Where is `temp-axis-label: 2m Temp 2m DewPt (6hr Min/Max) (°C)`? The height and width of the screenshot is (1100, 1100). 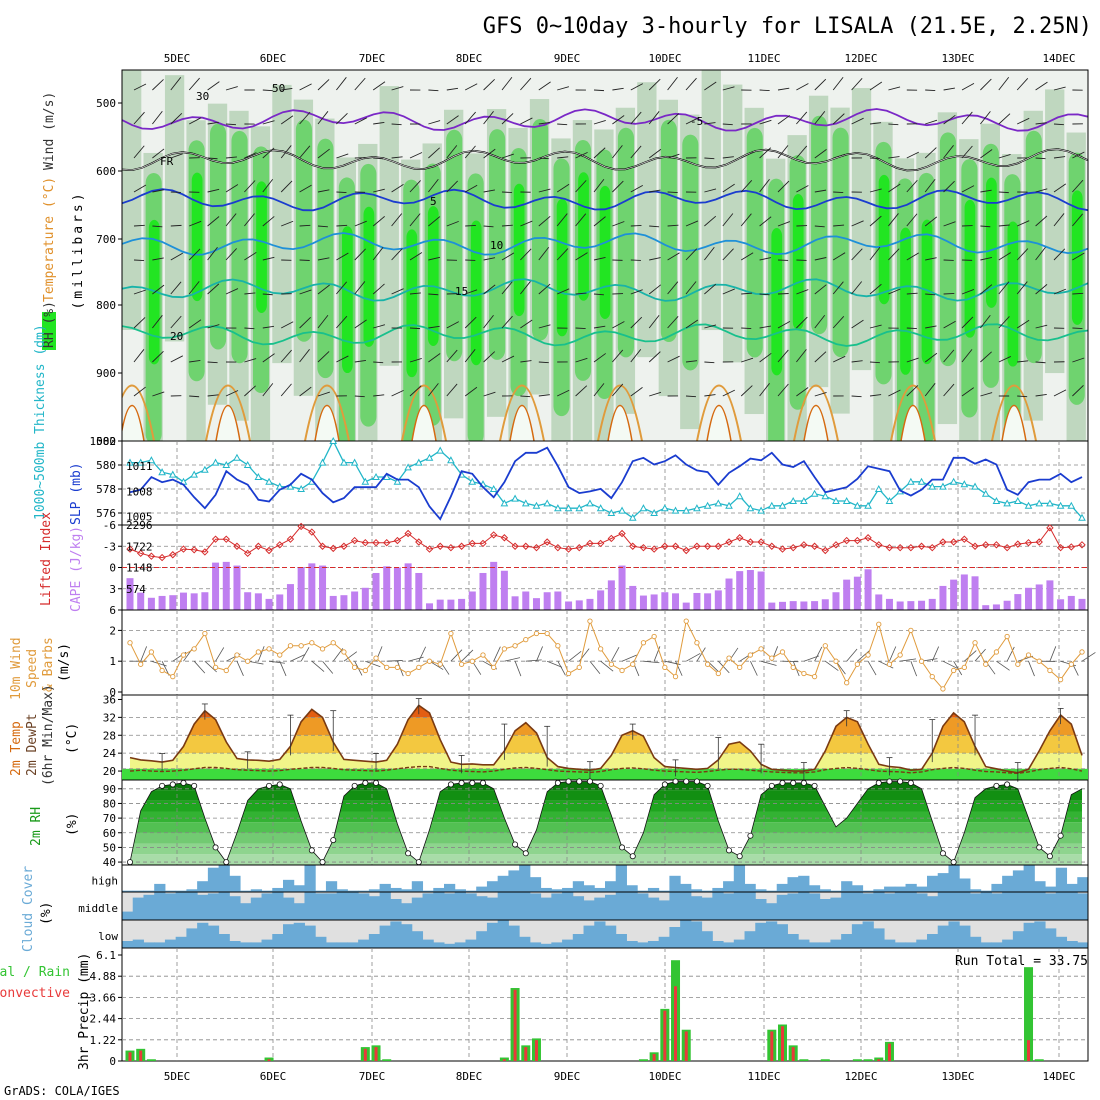
temp-axis-label: 2m Temp 2m DewPt (6hr Min/Max) (°C) is located at coordinates (44, 735).